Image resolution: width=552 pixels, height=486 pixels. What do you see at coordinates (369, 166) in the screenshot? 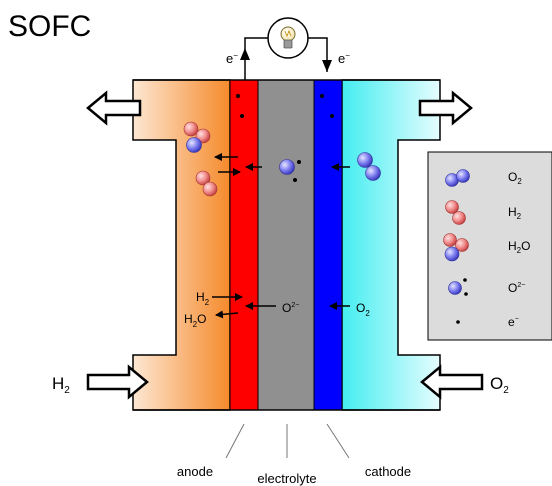
I see `o2-molecule-icon` at bounding box center [369, 166].